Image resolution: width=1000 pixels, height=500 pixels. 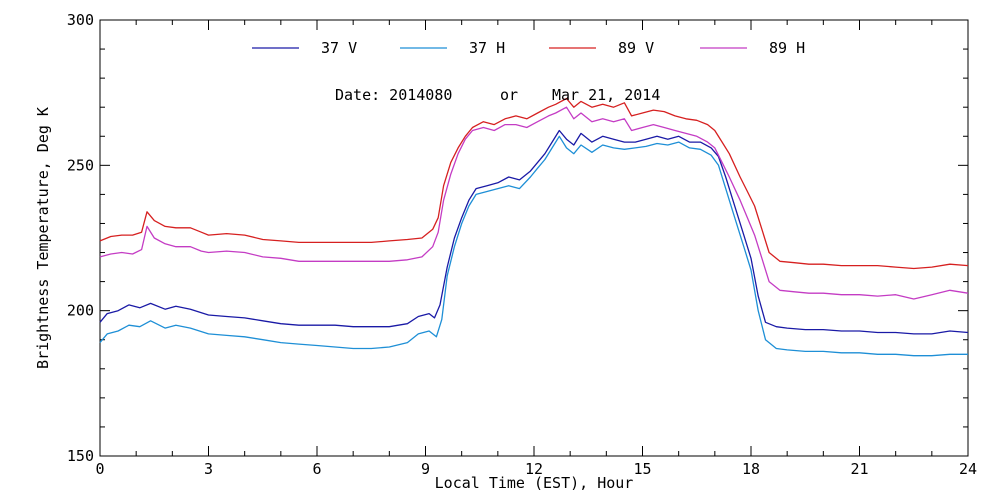 What do you see at coordinates (393, 95) in the screenshot?
I see `date-label: Date: 2014080` at bounding box center [393, 95].